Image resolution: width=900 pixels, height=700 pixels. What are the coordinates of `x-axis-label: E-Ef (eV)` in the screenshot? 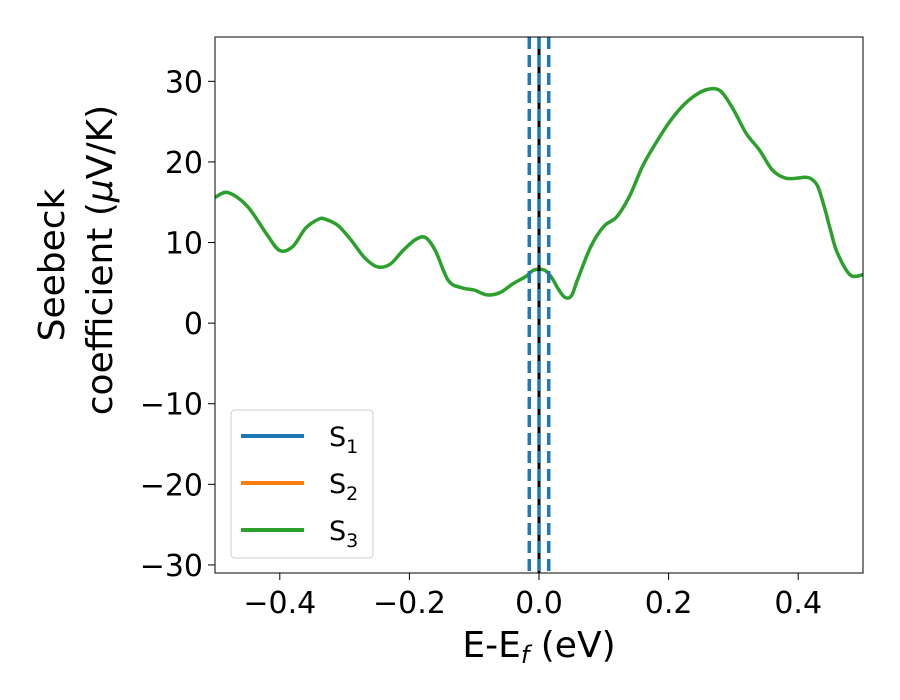 It's located at (538, 647).